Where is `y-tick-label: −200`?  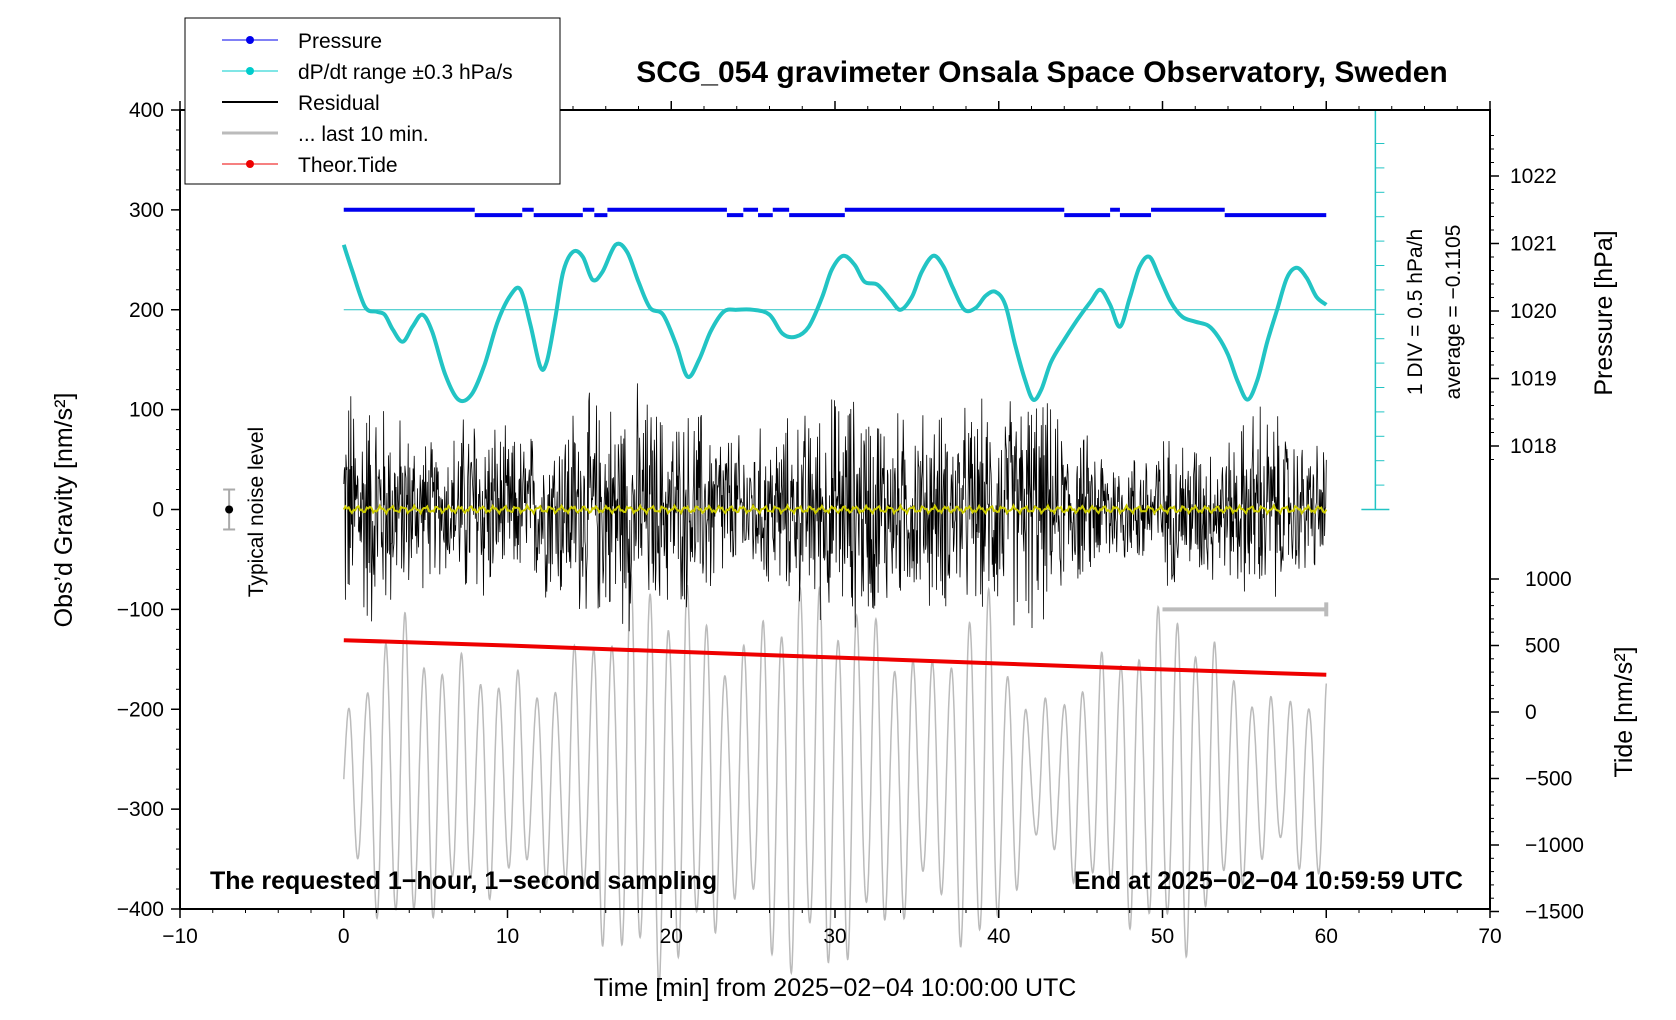 y-tick-label: −200 is located at coordinates (140, 709).